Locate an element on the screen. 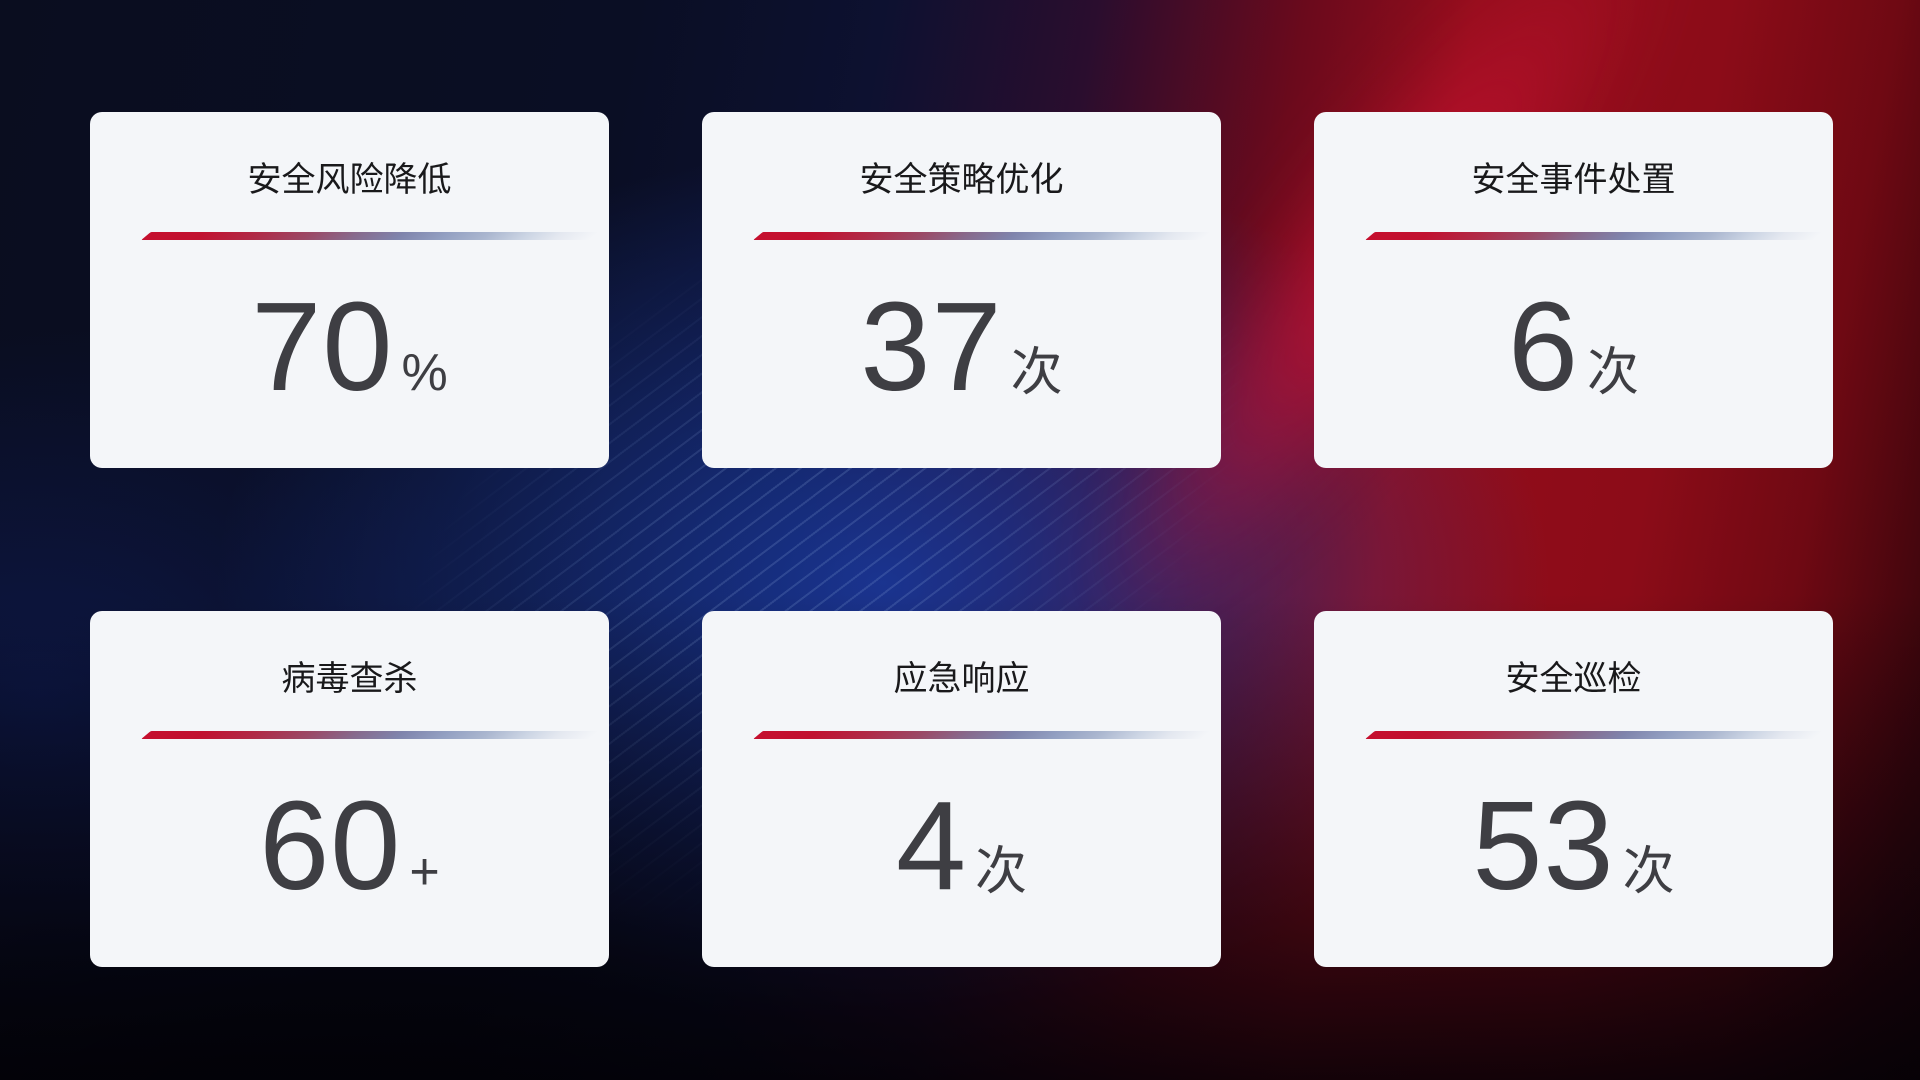 The image size is (1920, 1080). stat-value-unit: % is located at coordinates (424, 373).